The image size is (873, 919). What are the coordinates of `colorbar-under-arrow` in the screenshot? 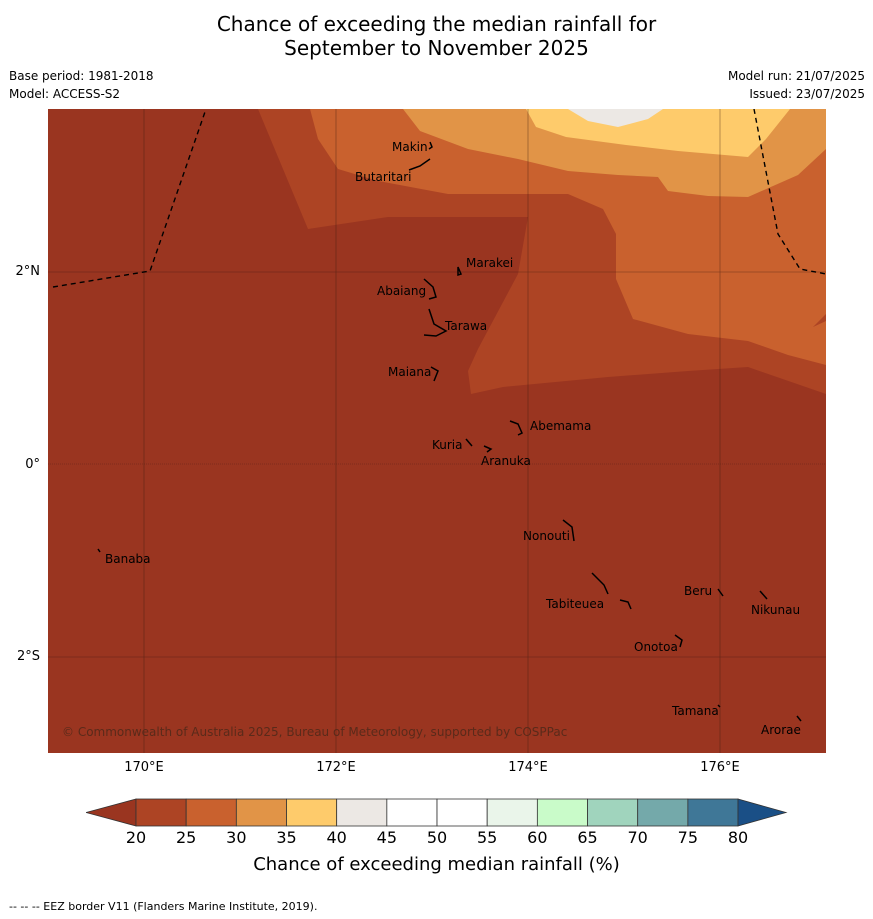 It's located at (111, 812).